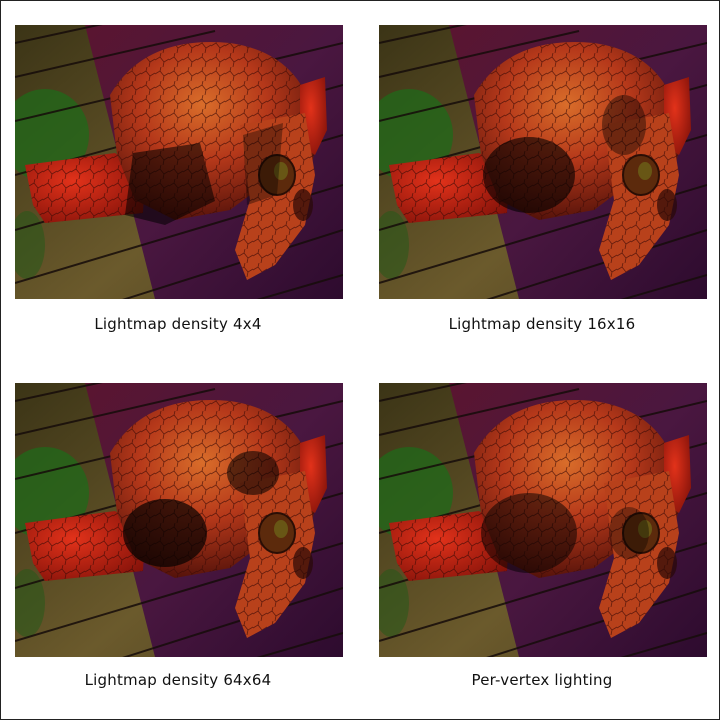 The width and height of the screenshot is (720, 720). I want to click on panel-caption: Per-vertex lighting, so click(542, 680).